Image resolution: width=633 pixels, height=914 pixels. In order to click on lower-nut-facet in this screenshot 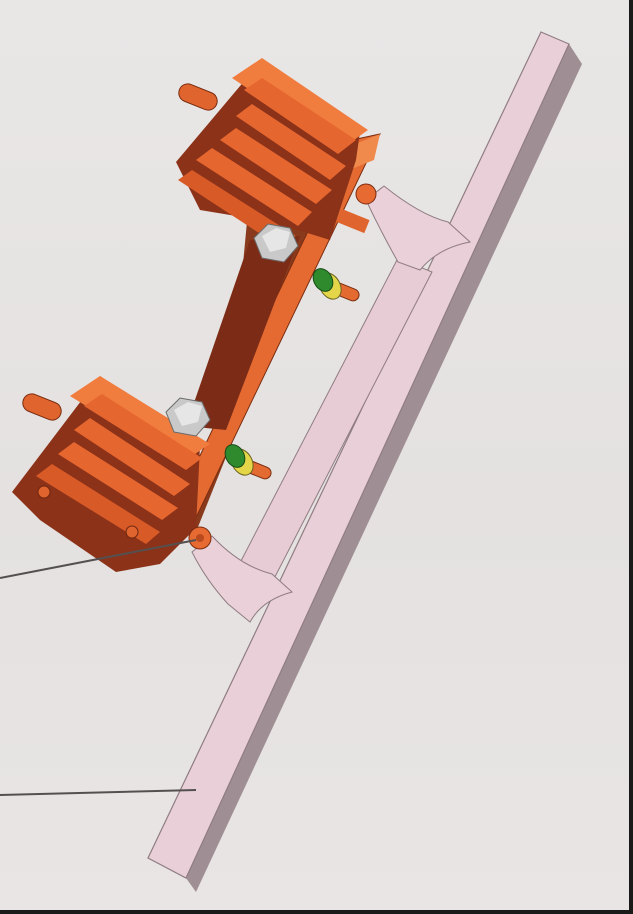, I will do `click(188, 414)`.